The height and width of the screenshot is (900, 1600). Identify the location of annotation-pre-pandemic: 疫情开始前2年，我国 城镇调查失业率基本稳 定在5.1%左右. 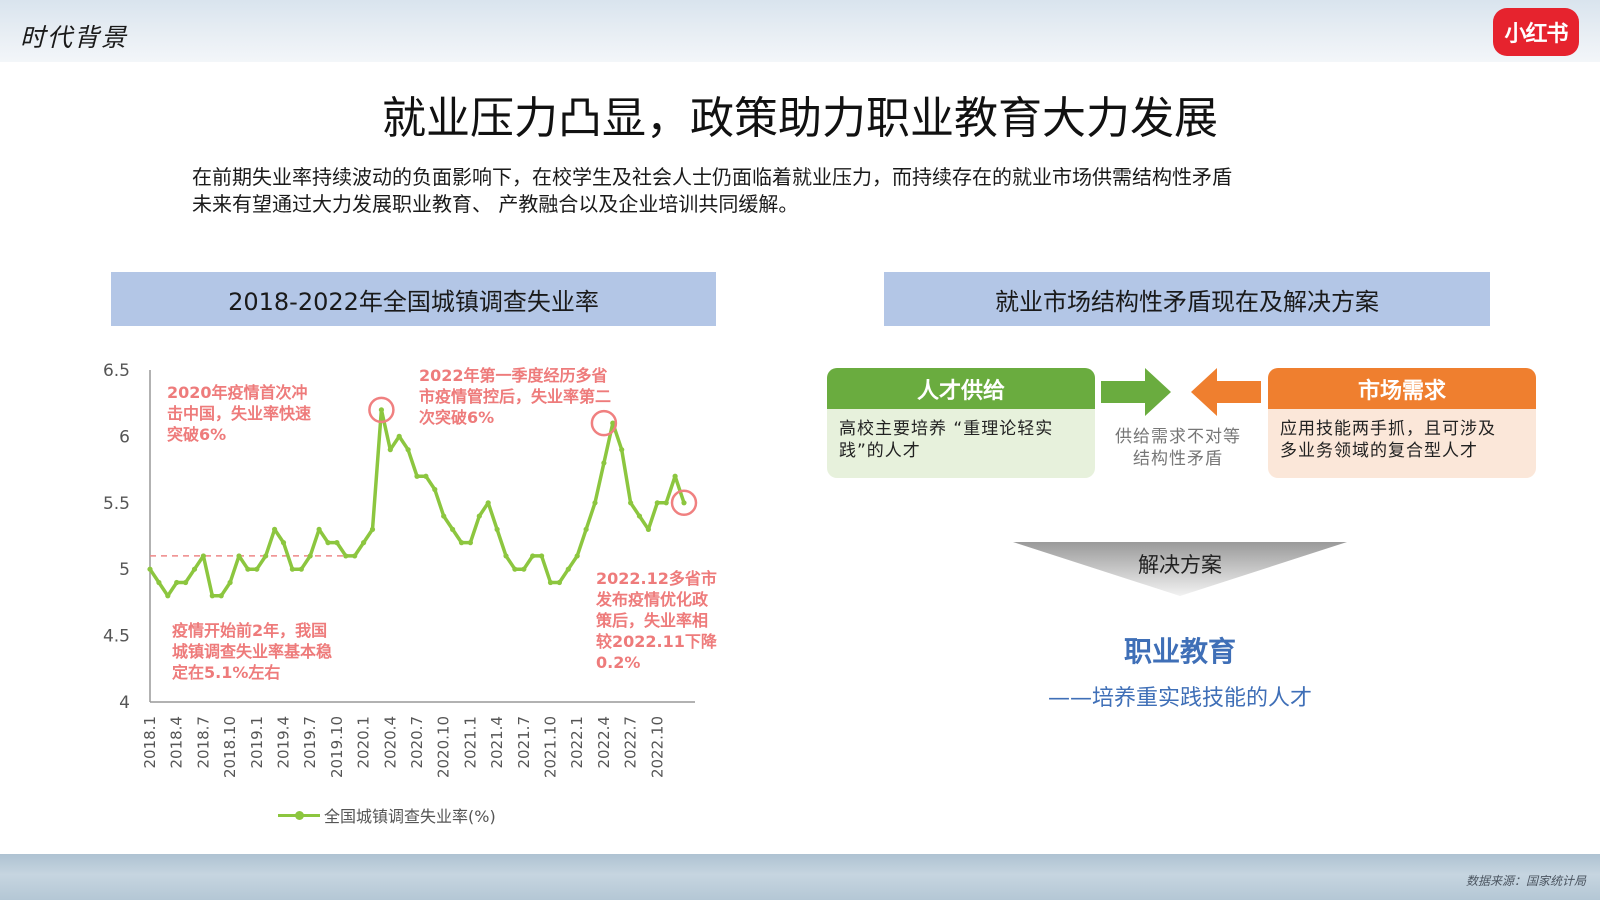
(252, 651).